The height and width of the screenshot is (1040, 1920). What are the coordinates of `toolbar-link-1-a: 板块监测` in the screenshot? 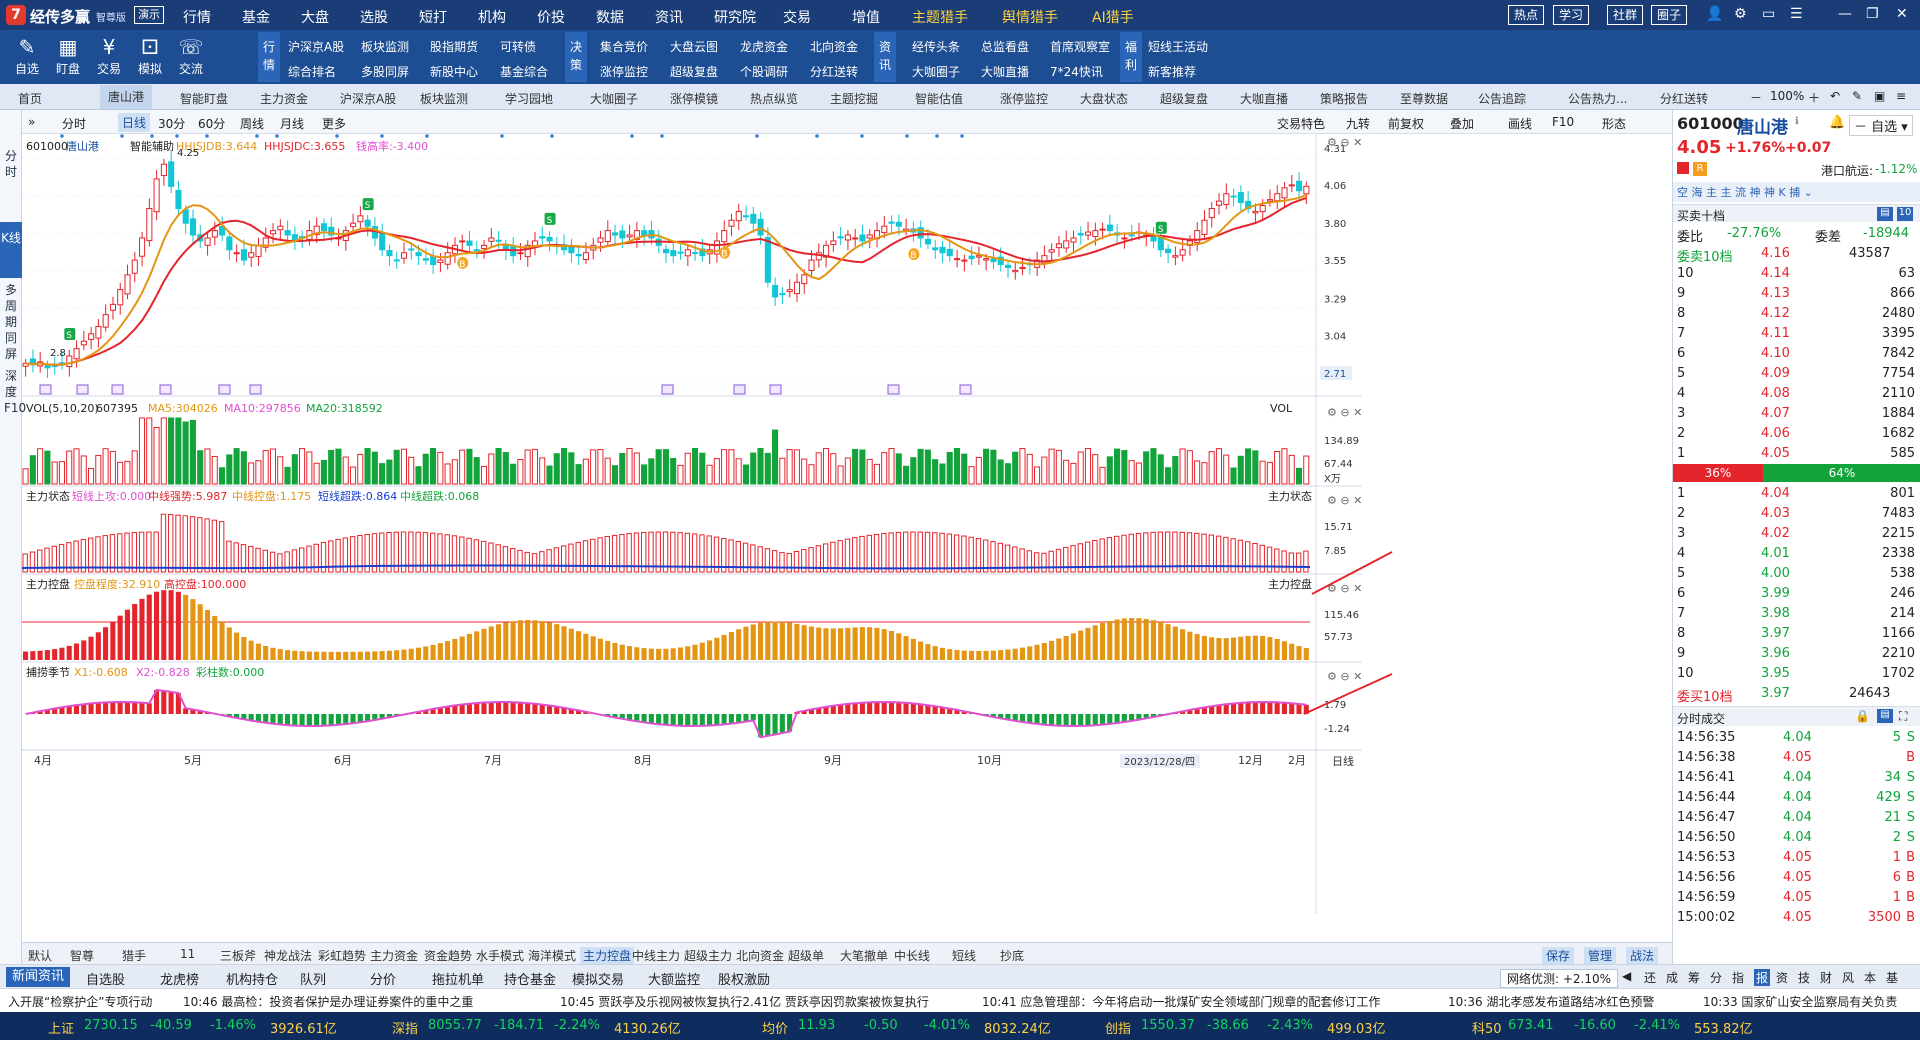 It's located at (385, 47).